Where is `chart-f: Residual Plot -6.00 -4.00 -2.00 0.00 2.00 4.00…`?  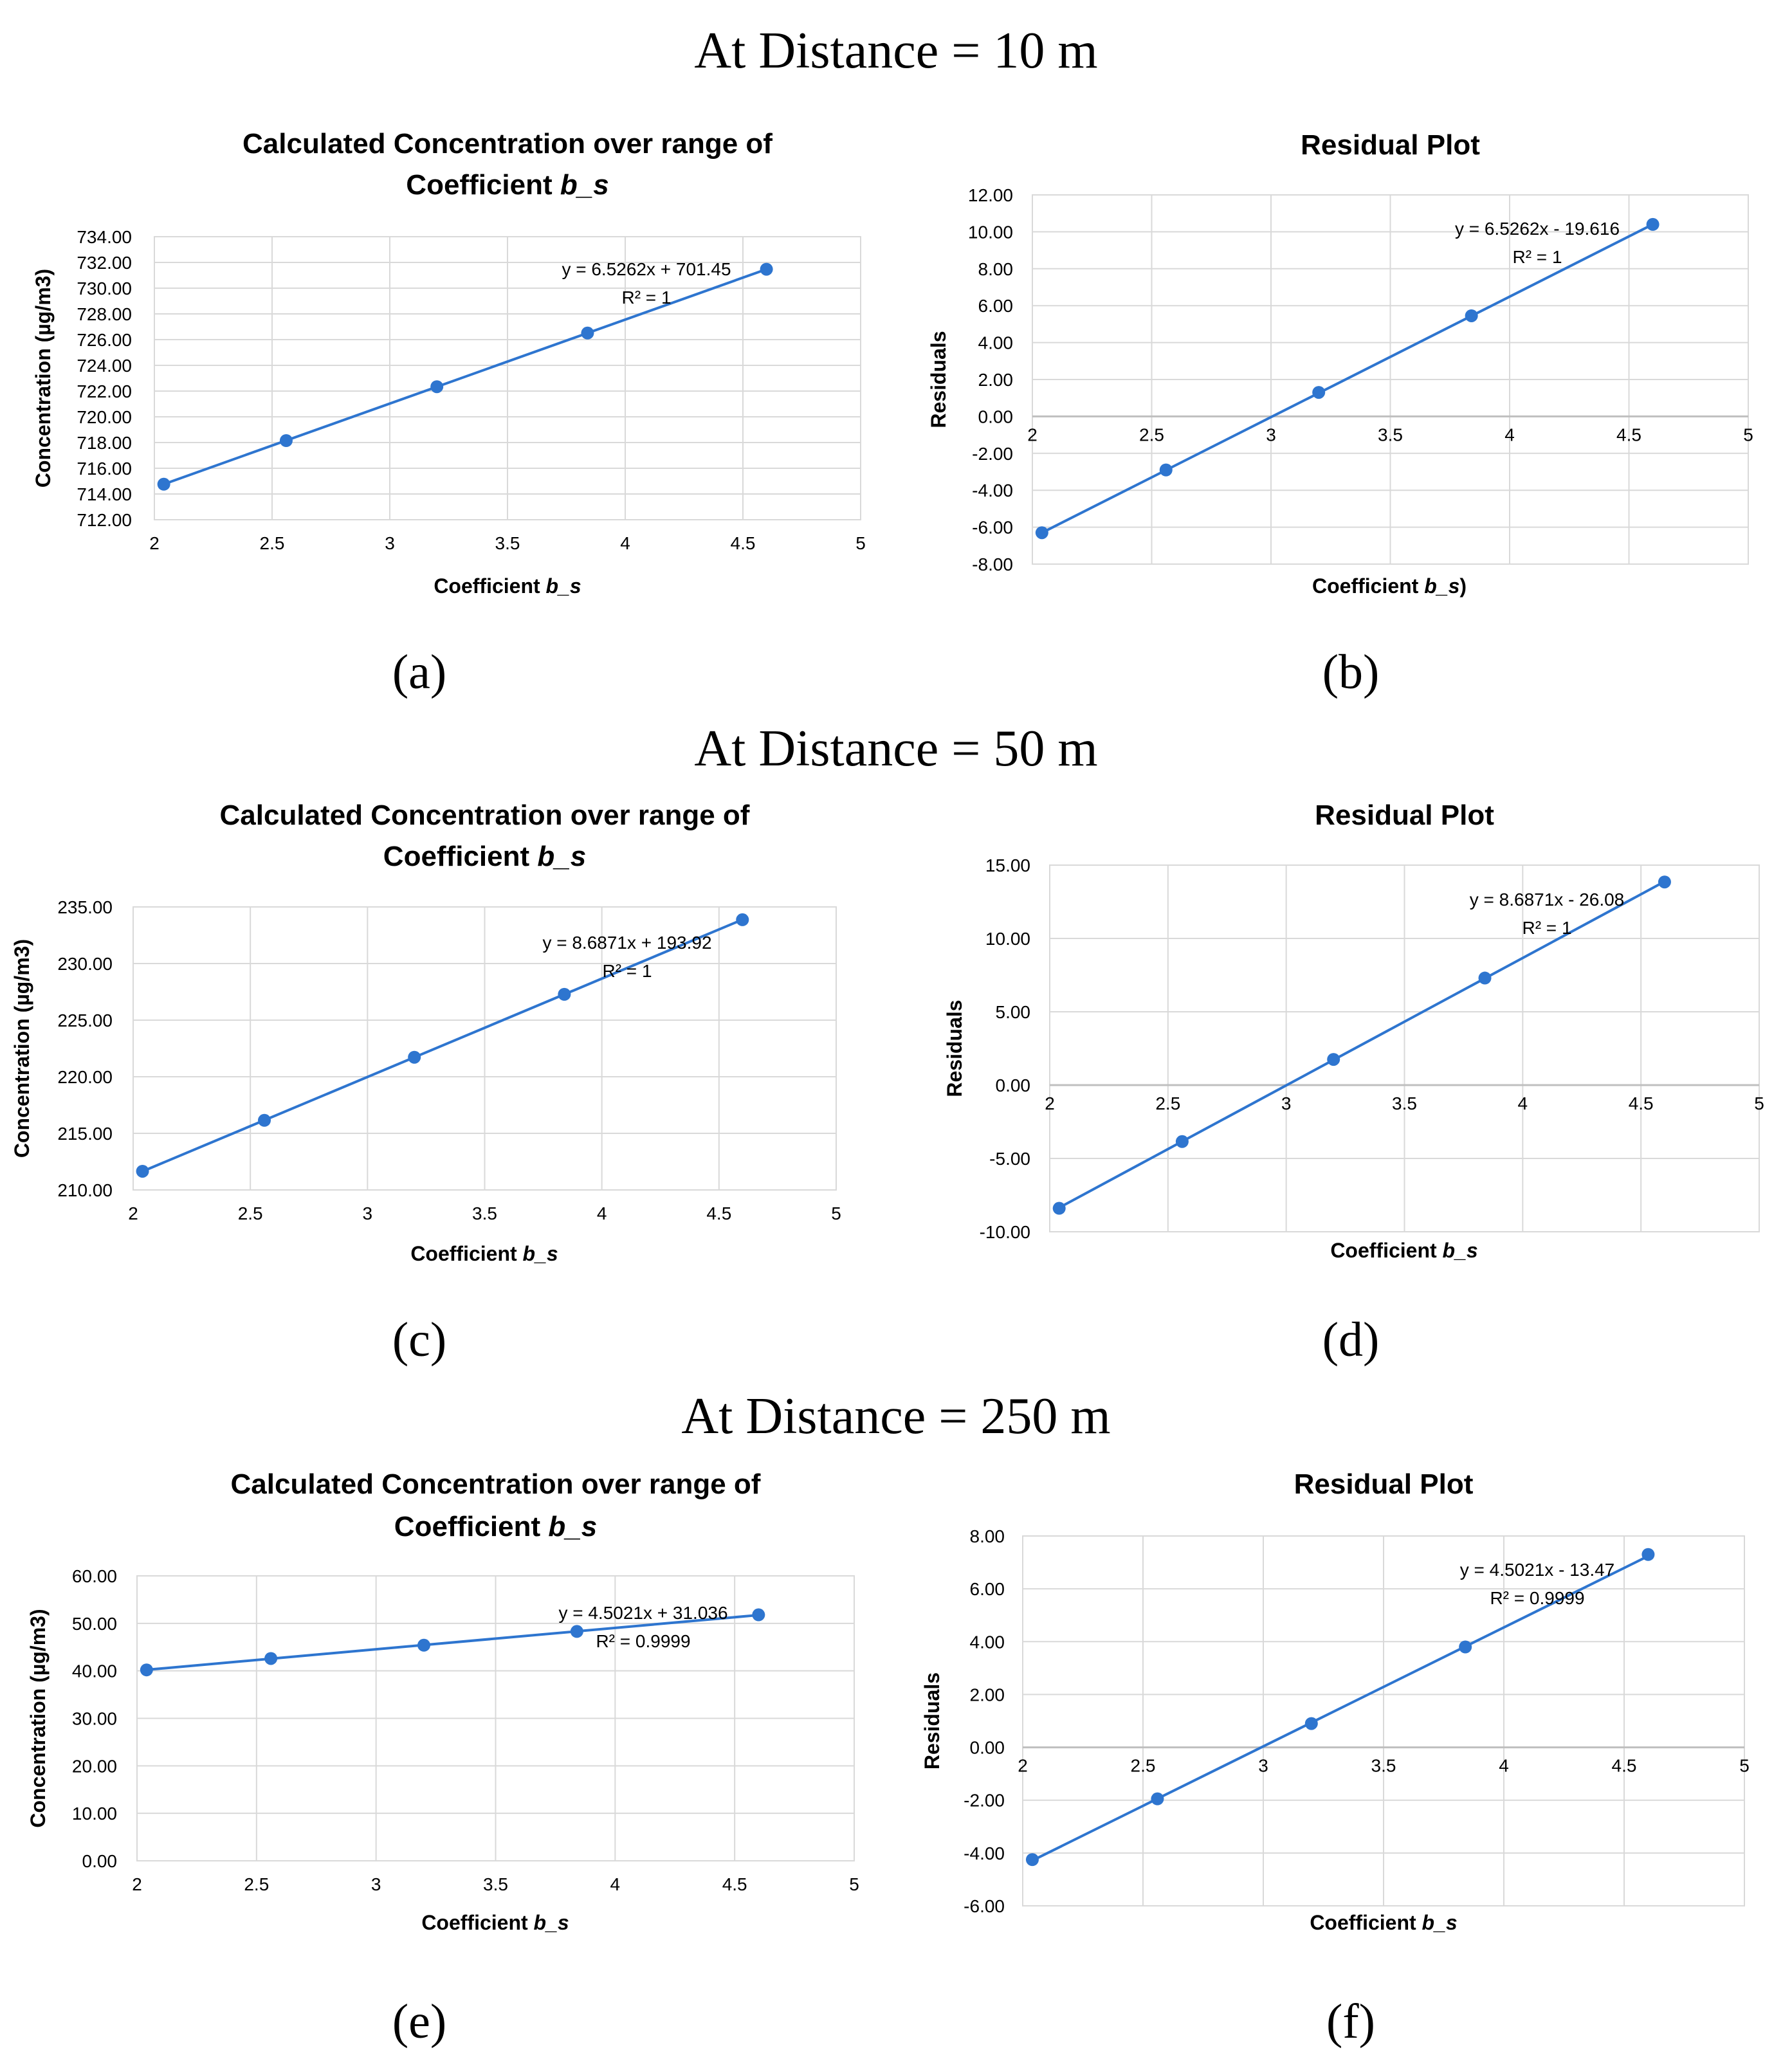 chart-f: Residual Plot -6.00 -4.00 -2.00 0.00 2.00 4.00… is located at coordinates (1335, 1701).